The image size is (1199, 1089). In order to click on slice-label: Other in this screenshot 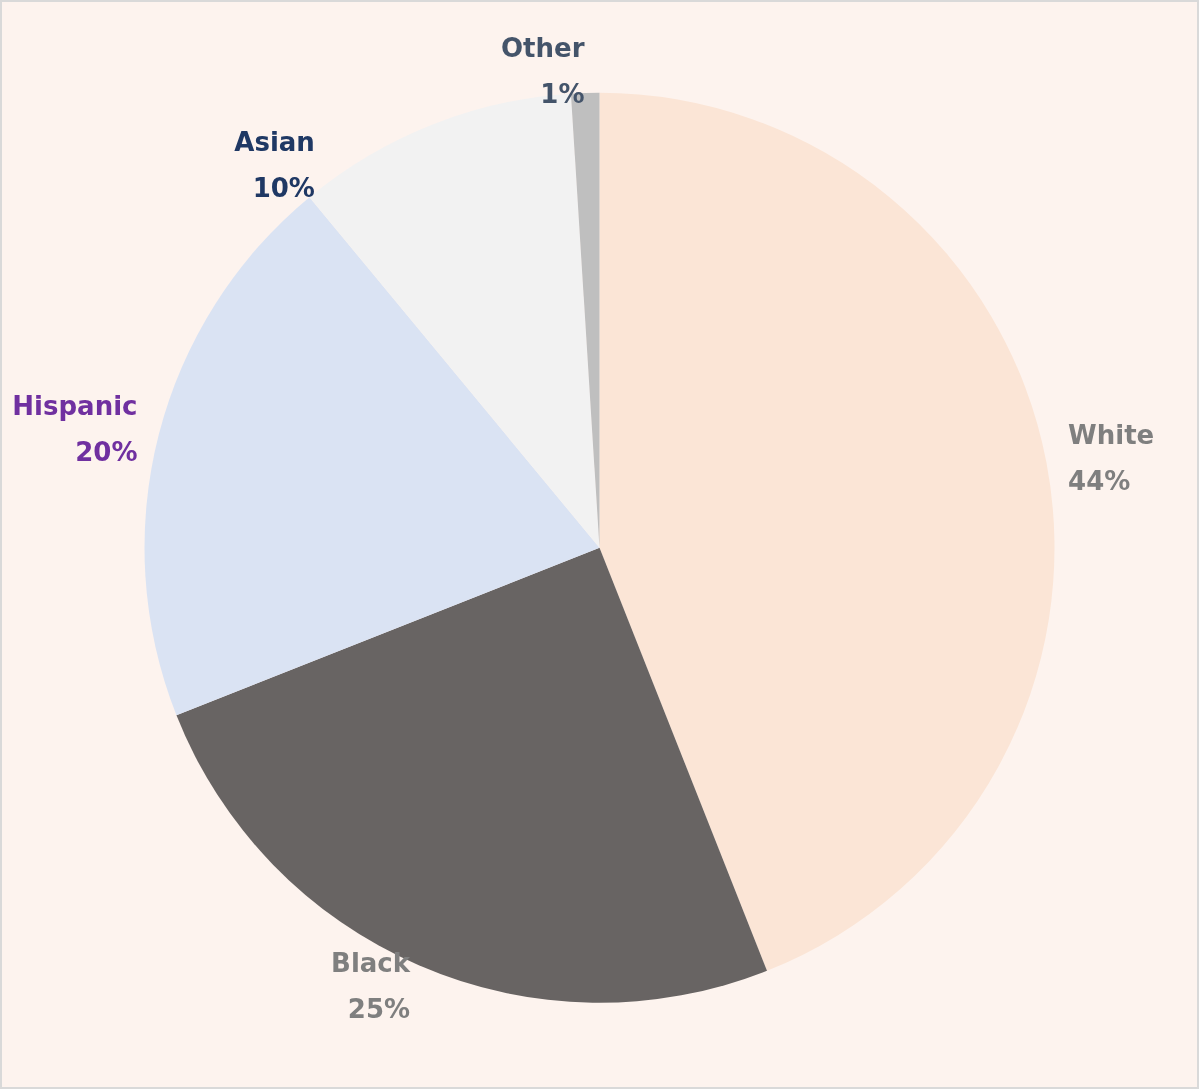, I will do `click(543, 47)`.